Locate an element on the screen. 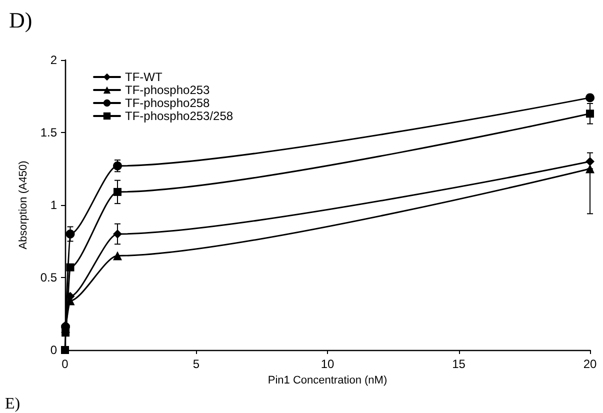 This screenshot has height=413, width=603. y-tick-label: 2 is located at coordinates (54, 60).